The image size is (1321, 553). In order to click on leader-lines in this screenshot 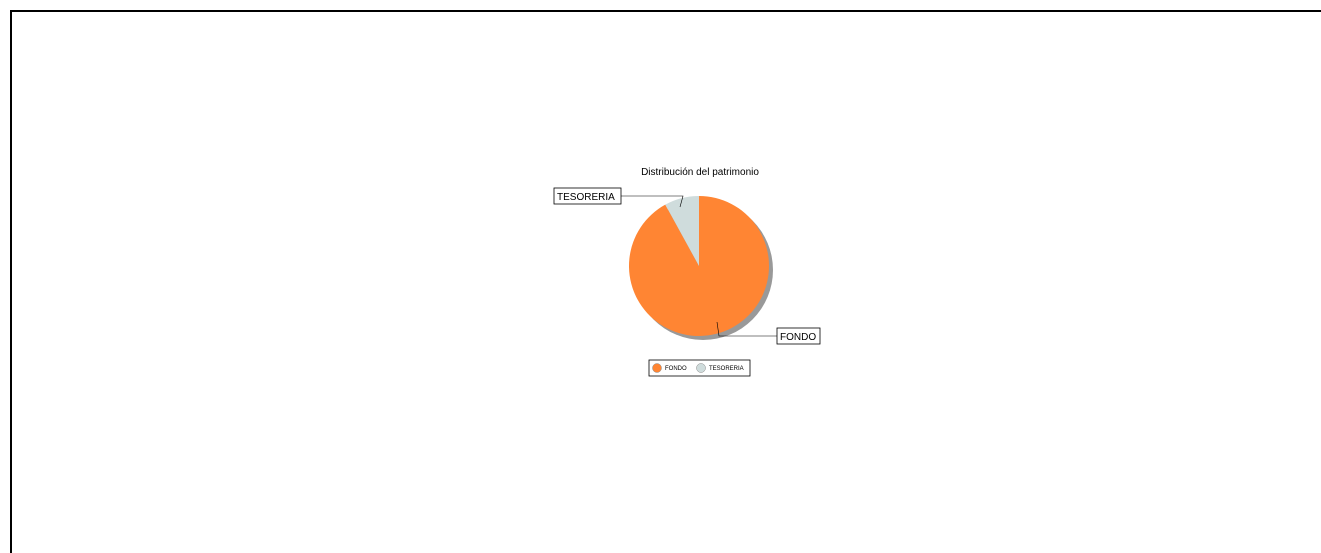, I will do `click(699, 266)`.